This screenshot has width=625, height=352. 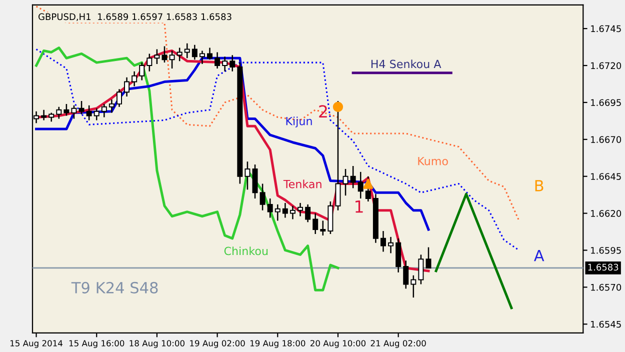 What do you see at coordinates (539, 186) in the screenshot?
I see `annotation: B` at bounding box center [539, 186].